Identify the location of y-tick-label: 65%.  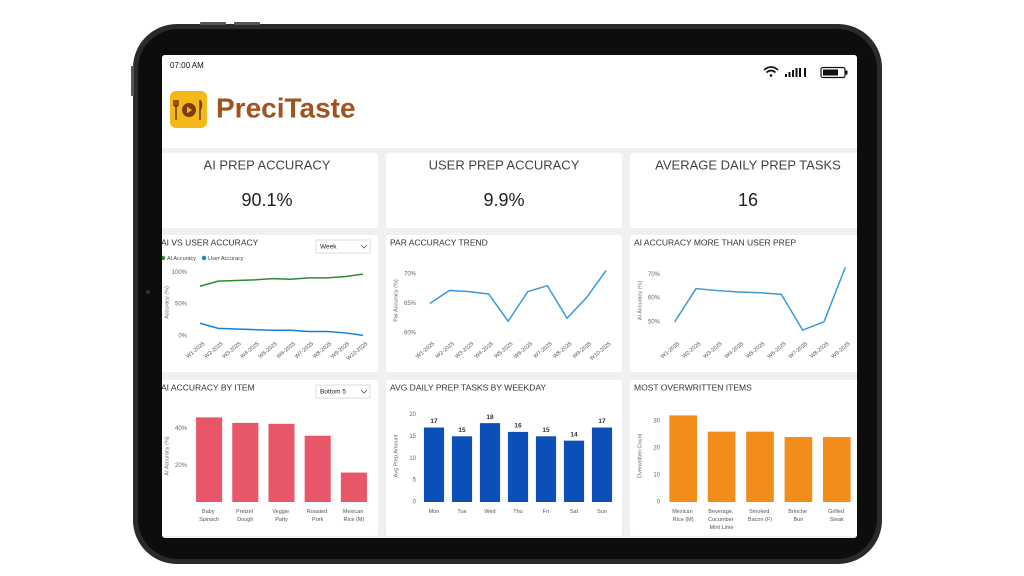
(410, 304).